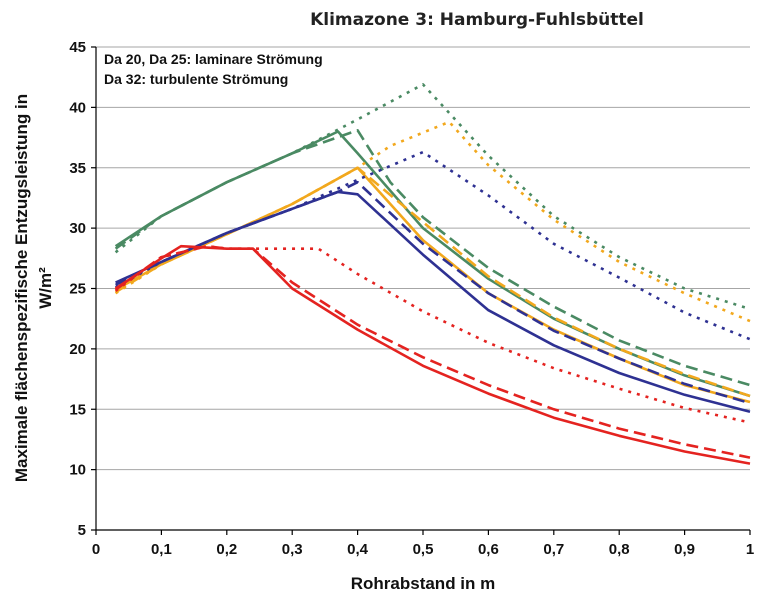 The image size is (760, 596). Describe the element at coordinates (488, 549) in the screenshot. I see `x-tick-label-6: 0,6` at that location.